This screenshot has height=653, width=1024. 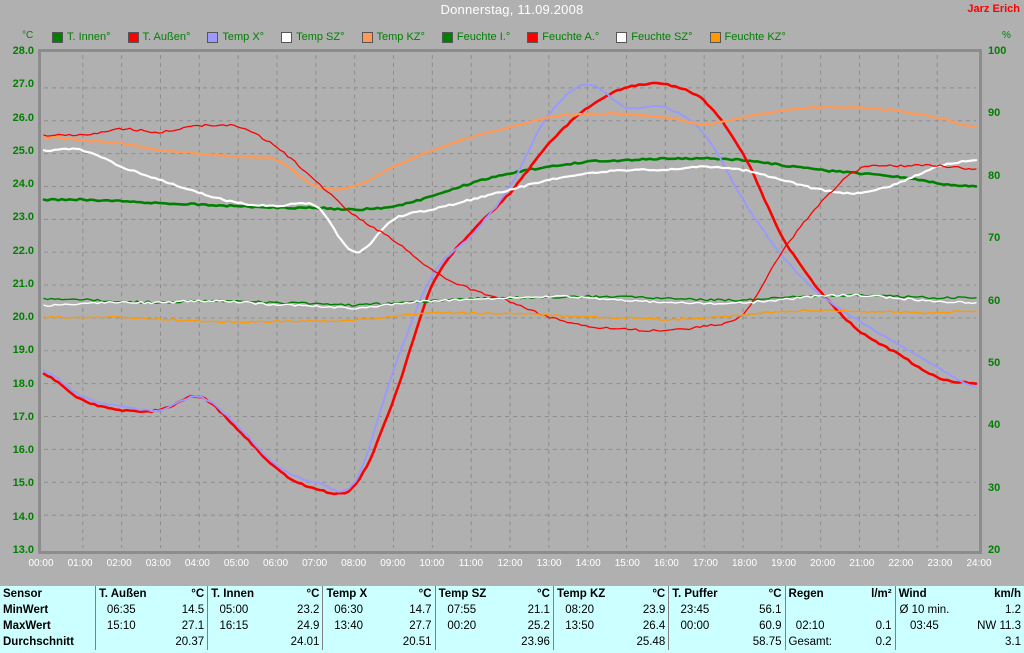 What do you see at coordinates (23, 250) in the screenshot?
I see `y-axis-left-tick-label: 22.0` at bounding box center [23, 250].